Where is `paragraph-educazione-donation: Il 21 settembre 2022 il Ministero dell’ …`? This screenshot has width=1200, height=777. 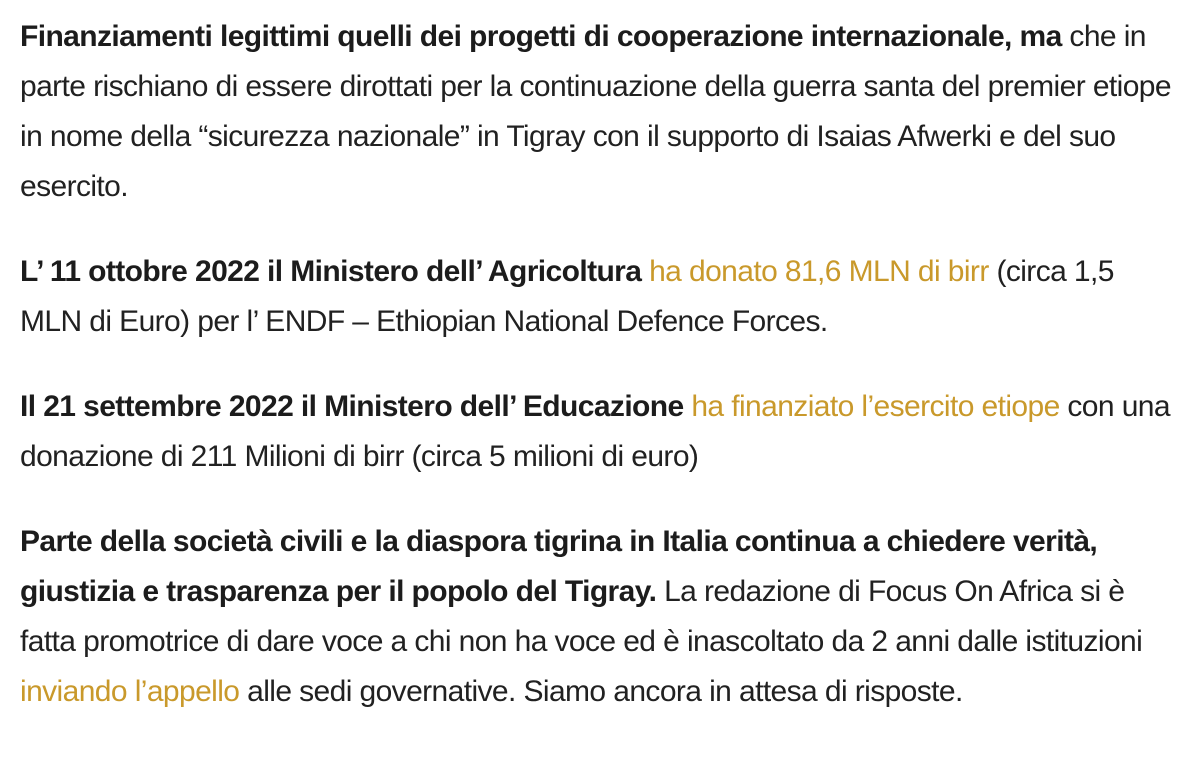 paragraph-educazione-donation: Il 21 settembre 2022 il Ministero dell’ … is located at coordinates (601, 432).